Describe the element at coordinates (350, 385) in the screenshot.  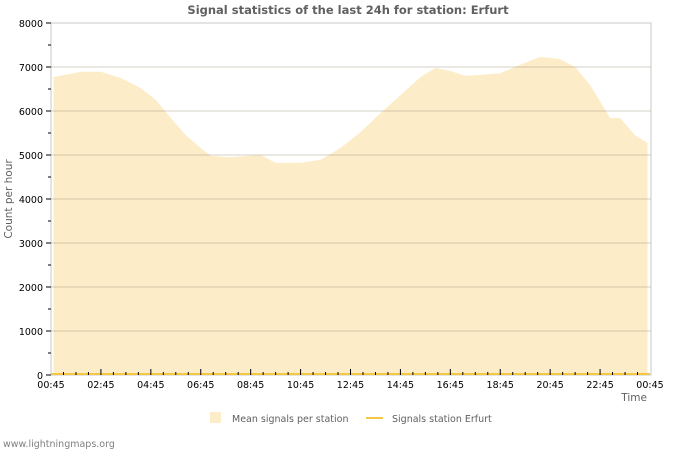
I see `x-tick-label: 12:45` at that location.